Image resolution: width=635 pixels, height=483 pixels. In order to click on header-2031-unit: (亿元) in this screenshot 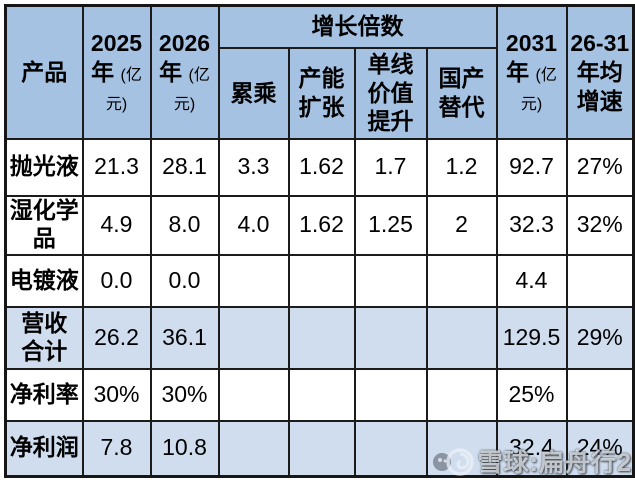, I will do `click(538, 89)`.